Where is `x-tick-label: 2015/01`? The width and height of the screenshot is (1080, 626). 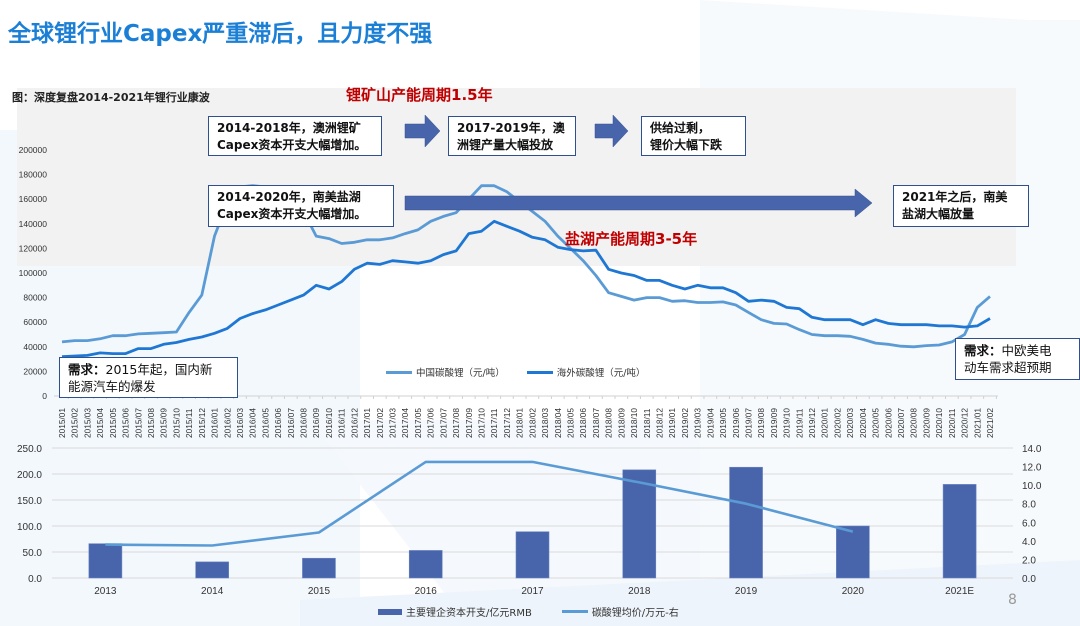
x-tick-label: 2015/01 is located at coordinates (62, 423).